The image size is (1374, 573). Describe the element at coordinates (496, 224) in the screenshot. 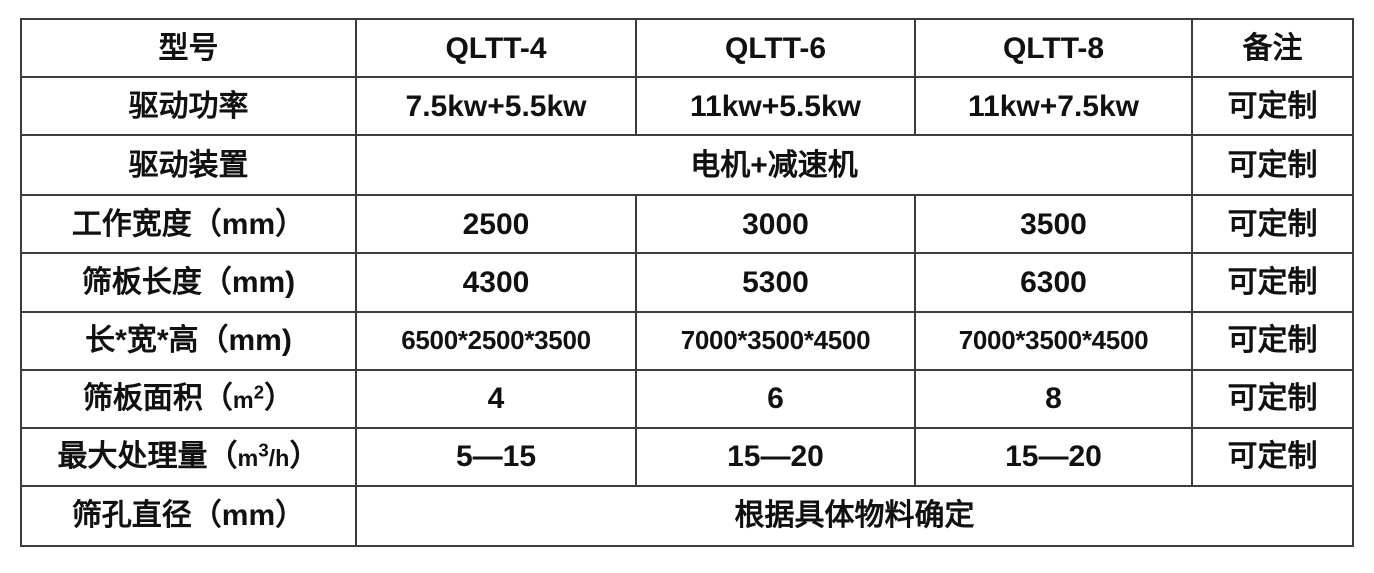

I see `cell-working-width-qltt4: 2500` at that location.